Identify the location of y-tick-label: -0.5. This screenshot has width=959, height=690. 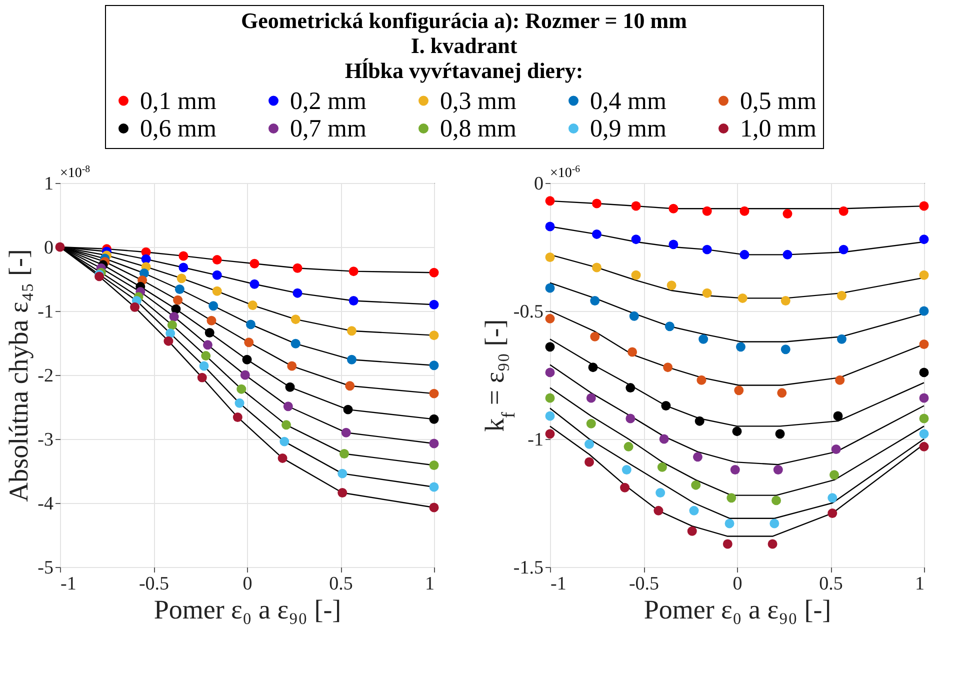
(528, 312).